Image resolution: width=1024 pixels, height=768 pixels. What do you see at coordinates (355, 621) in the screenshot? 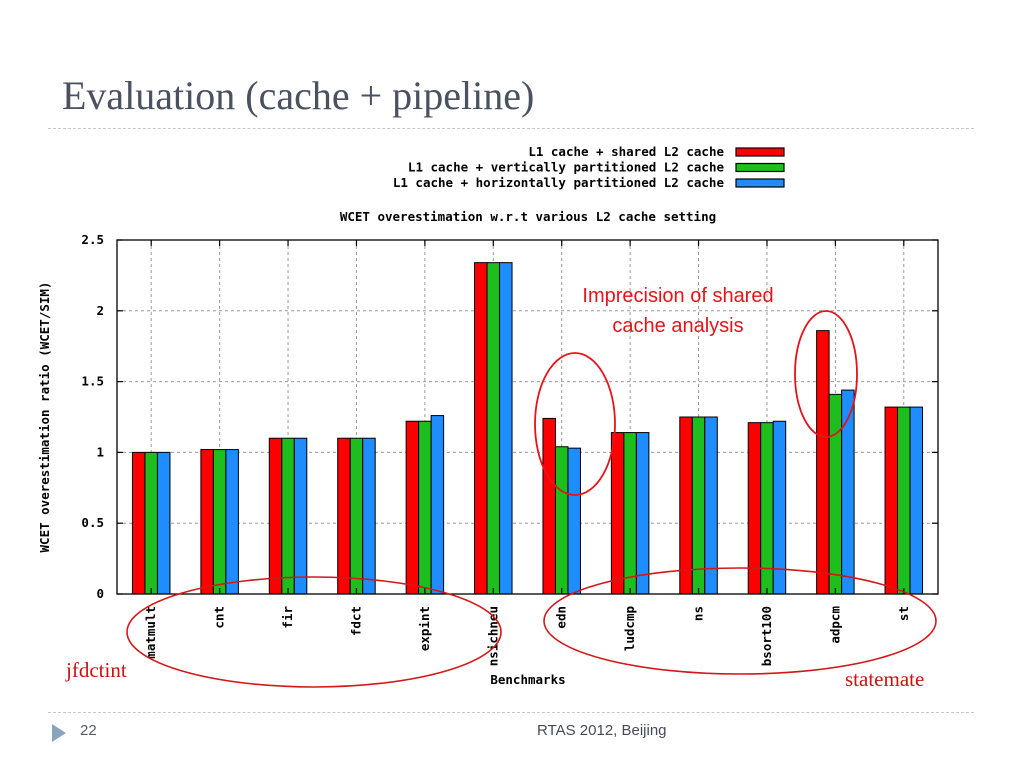
I see `x-tick-label: fdct` at bounding box center [355, 621].